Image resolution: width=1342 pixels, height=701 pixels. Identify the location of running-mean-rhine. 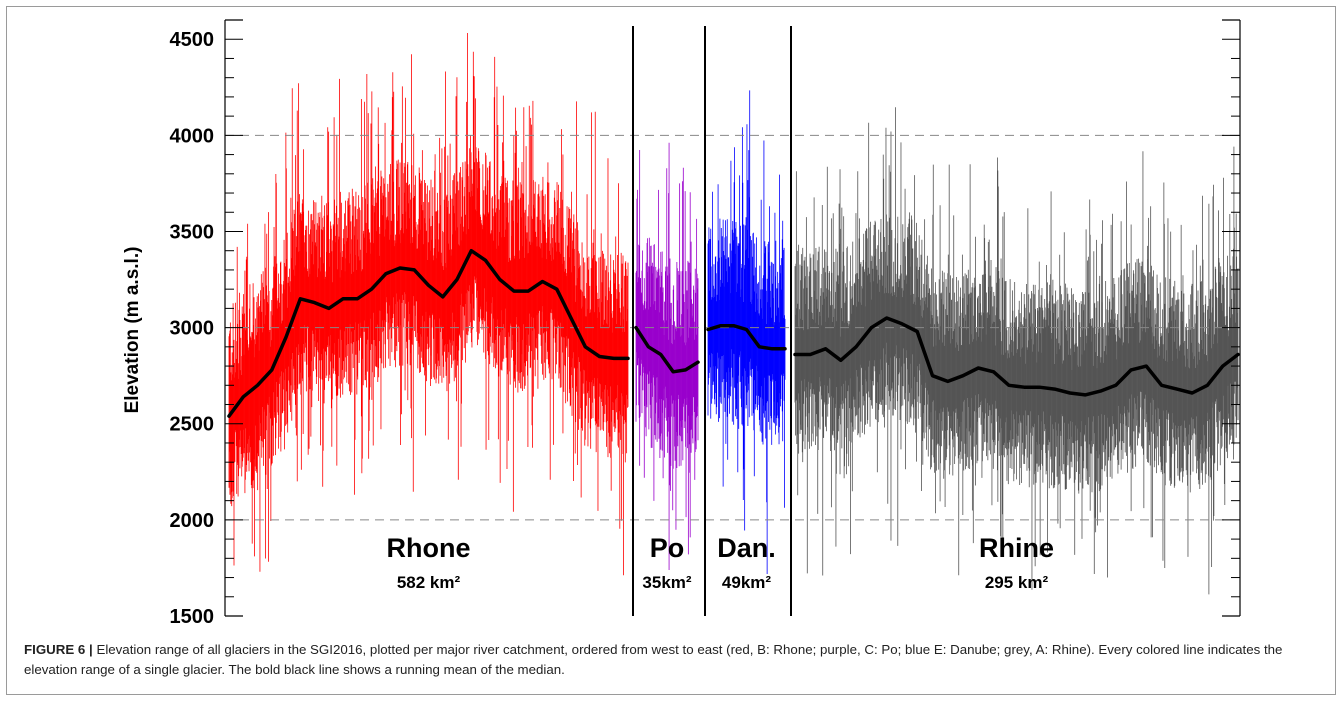
(1016, 356).